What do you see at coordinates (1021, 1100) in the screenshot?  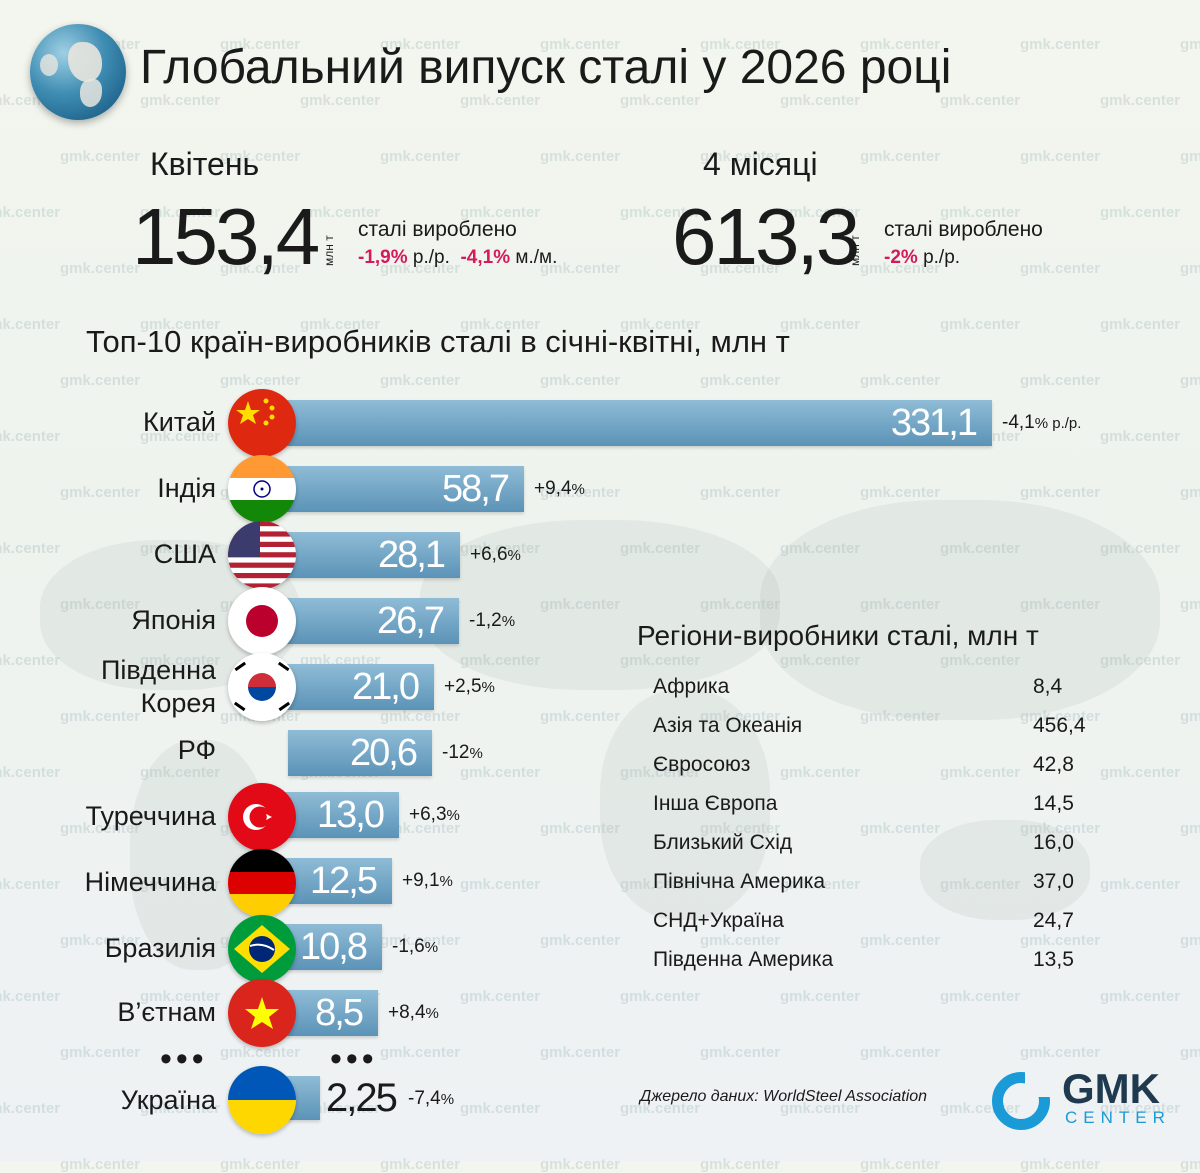 I see `gmk-logo-icon` at bounding box center [1021, 1100].